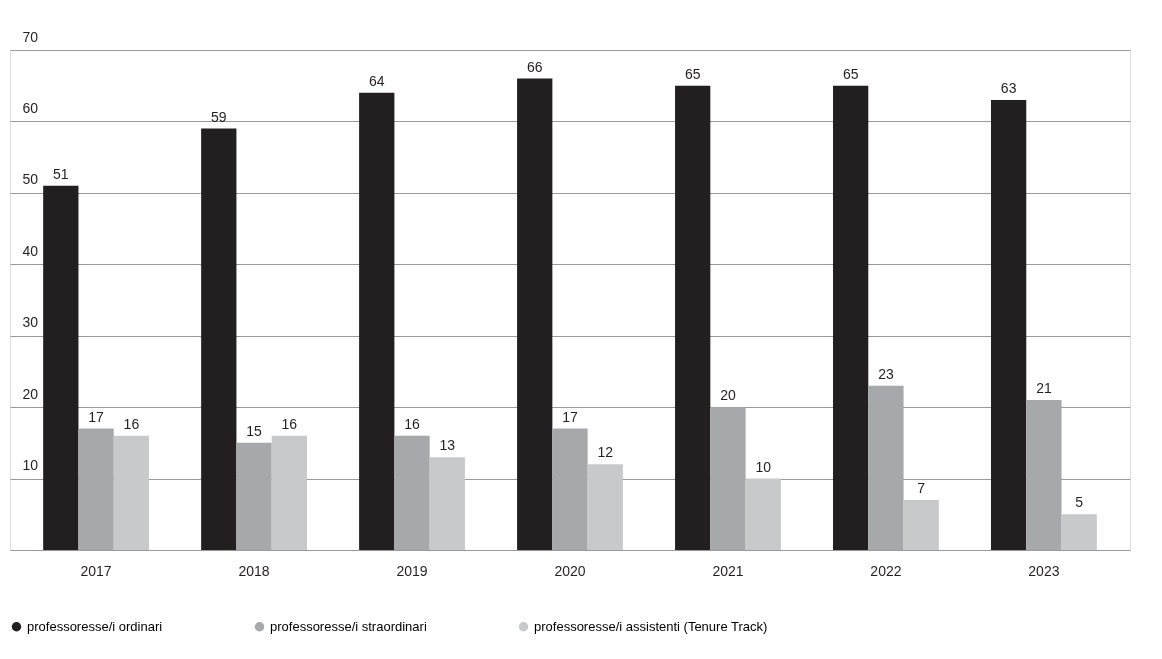  I want to click on x-tick-label: 2021, so click(728, 570).